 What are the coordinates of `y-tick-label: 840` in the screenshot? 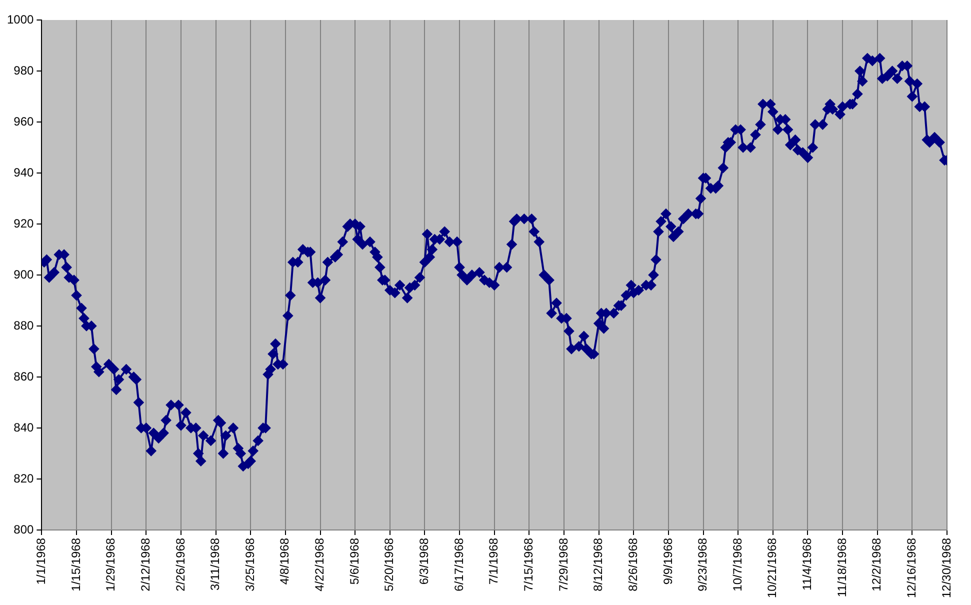 It's located at (24, 427).